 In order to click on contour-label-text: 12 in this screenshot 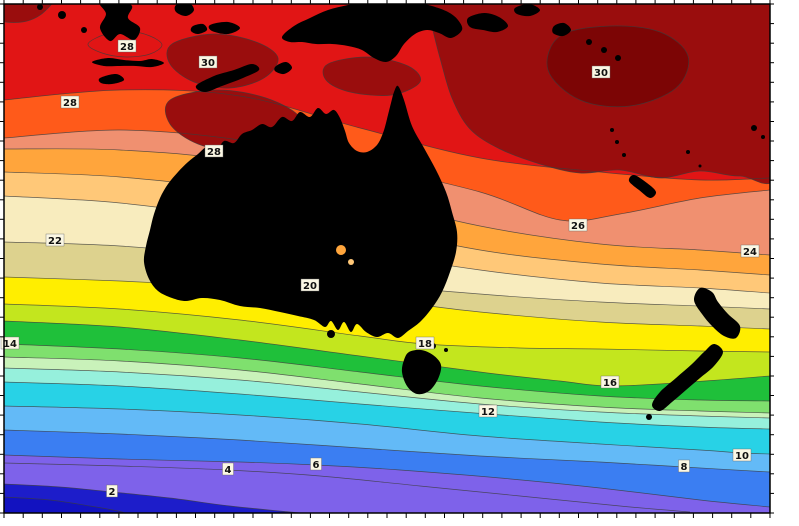, I will do `click(488, 412)`.